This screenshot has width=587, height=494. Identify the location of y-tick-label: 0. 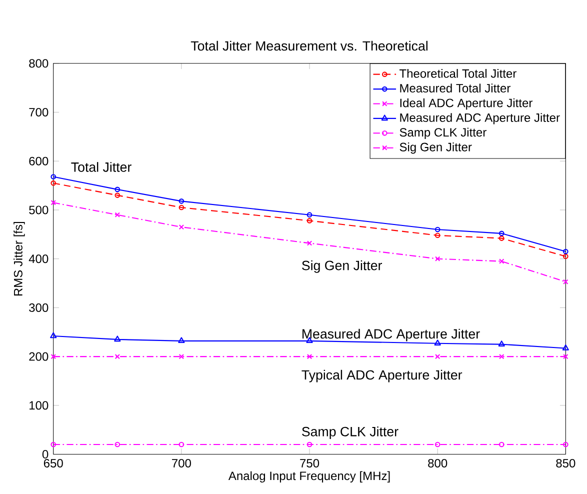
(45, 454).